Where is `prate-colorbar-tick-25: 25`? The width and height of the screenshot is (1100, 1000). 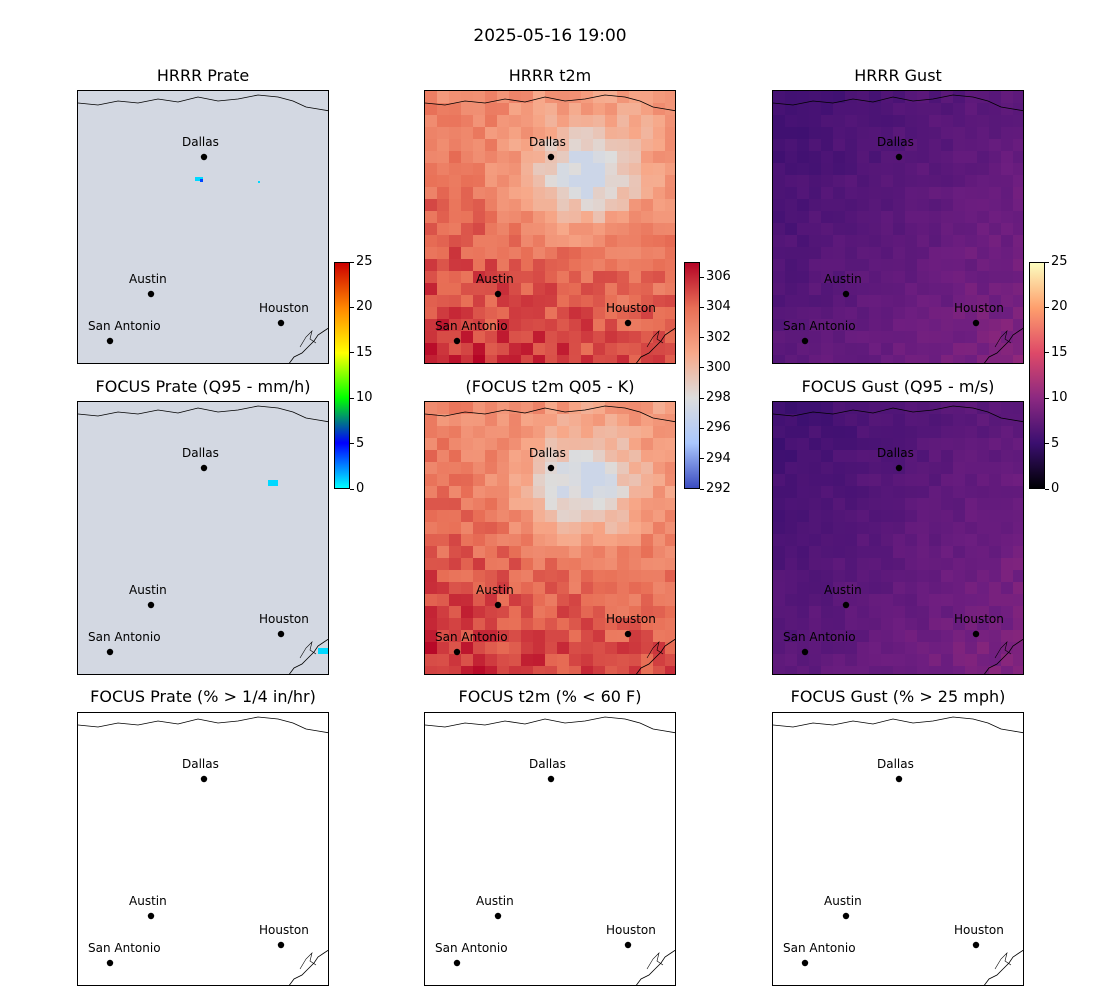
prate-colorbar-tick-25: 25 is located at coordinates (361, 261).